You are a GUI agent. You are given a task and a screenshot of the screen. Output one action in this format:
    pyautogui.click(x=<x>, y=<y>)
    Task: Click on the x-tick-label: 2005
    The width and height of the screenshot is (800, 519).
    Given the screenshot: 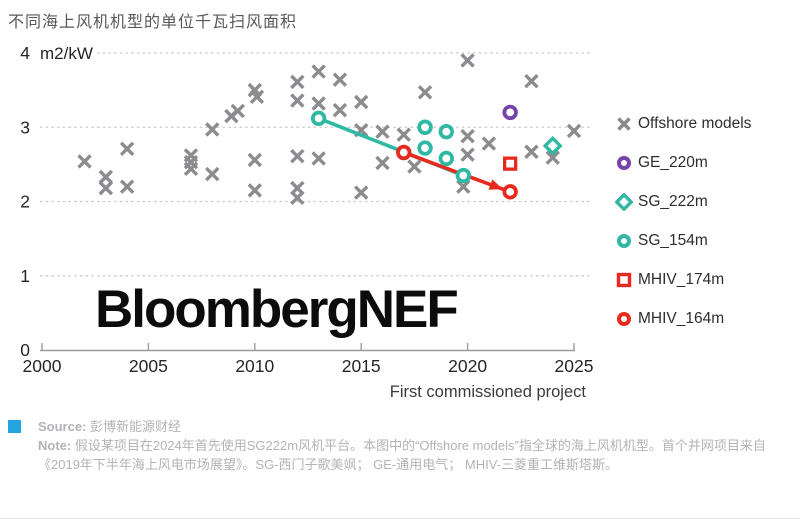 What is the action you would take?
    pyautogui.click(x=148, y=366)
    